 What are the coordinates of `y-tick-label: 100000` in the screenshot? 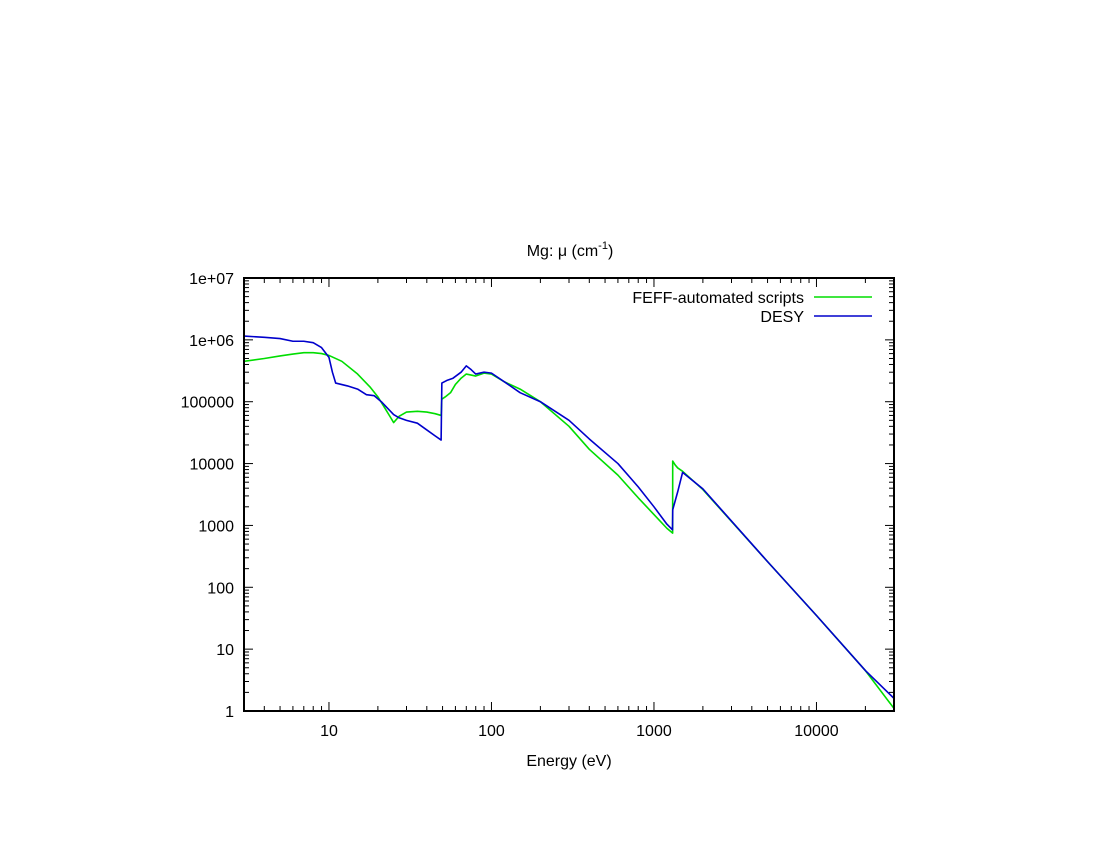 It's located at (207, 403).